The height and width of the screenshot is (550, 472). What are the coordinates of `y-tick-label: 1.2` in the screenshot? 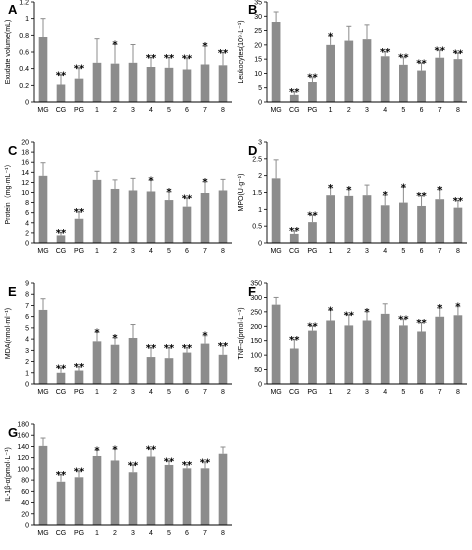 It's located at (24, 3).